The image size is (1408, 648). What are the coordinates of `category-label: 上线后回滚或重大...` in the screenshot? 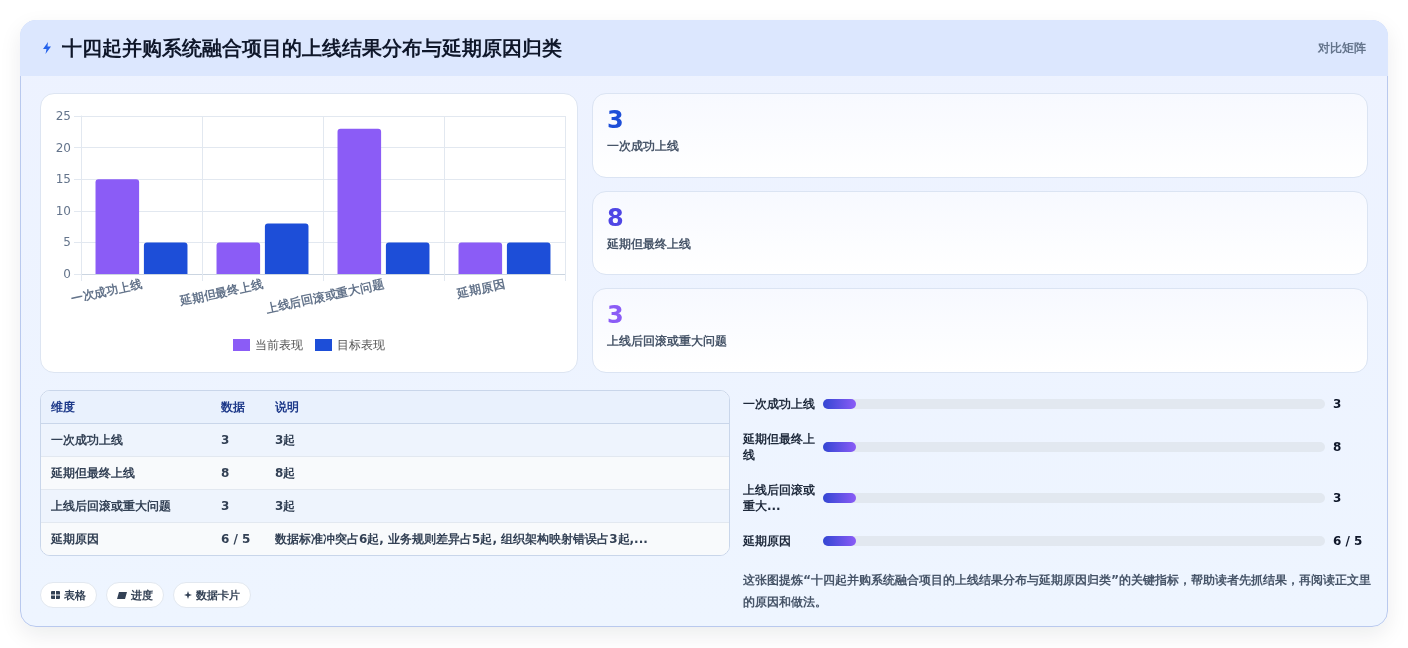 It's located at (779, 498).